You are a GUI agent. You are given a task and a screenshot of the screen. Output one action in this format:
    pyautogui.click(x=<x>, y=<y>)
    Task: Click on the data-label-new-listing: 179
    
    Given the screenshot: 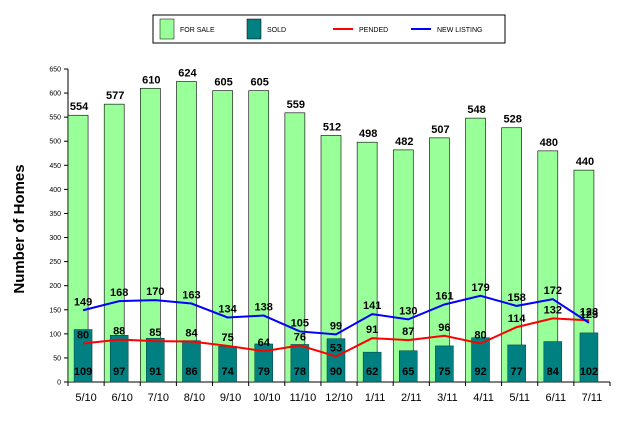 What is the action you would take?
    pyautogui.click(x=480, y=288)
    